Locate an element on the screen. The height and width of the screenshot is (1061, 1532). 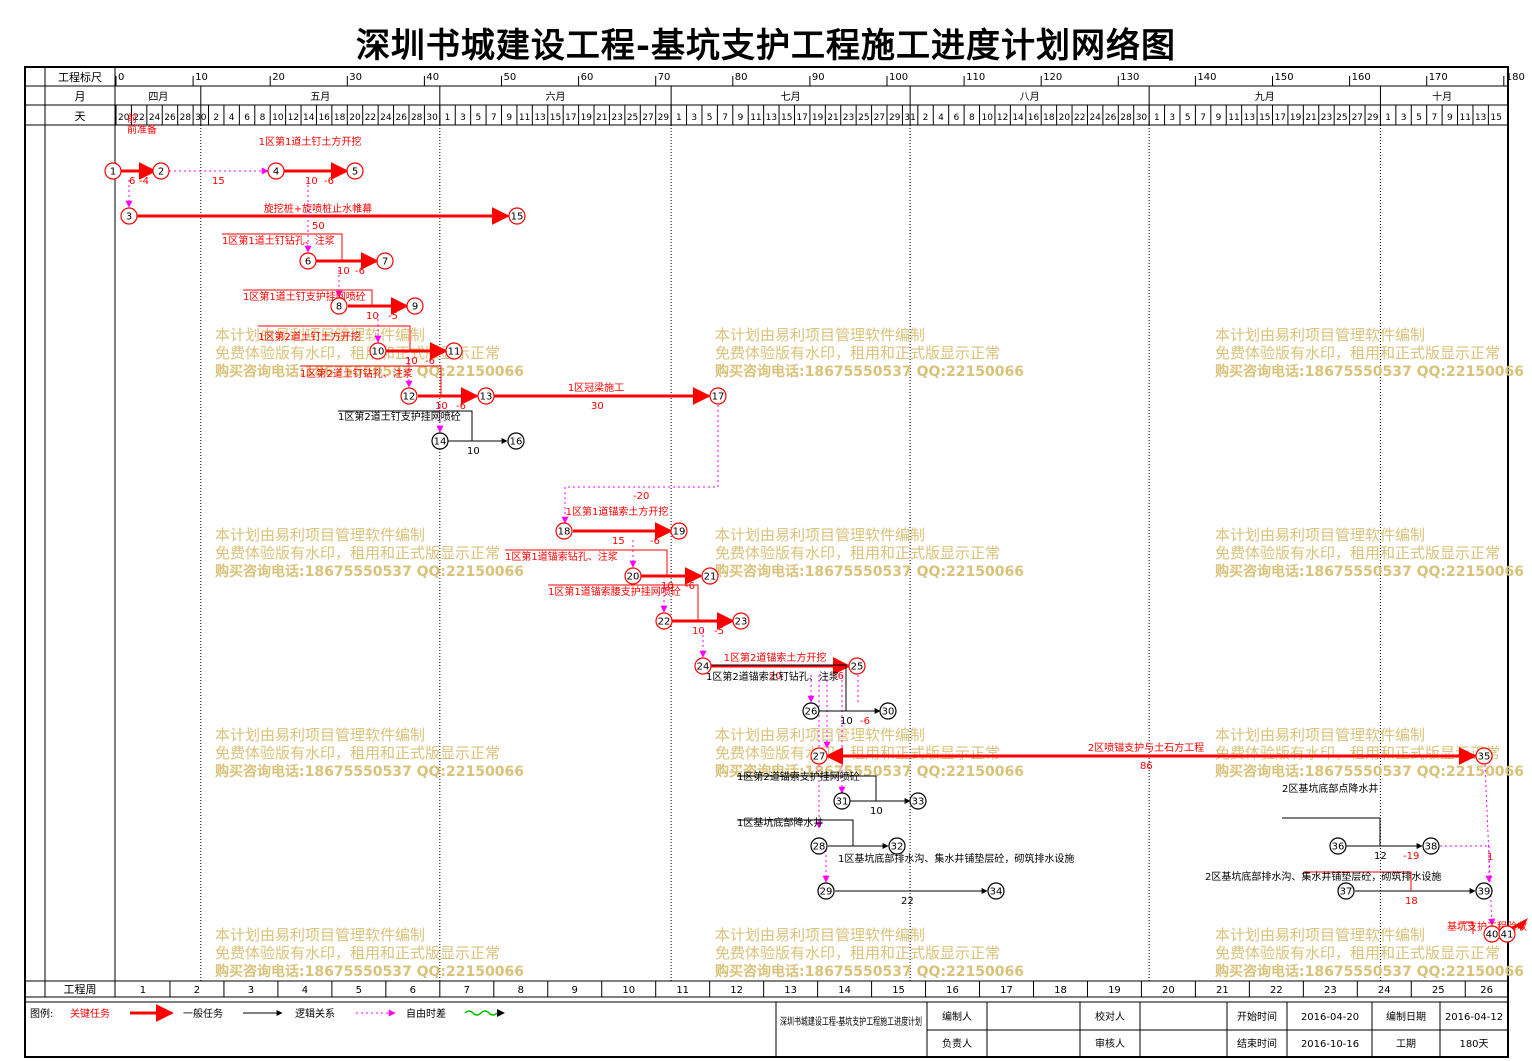
task-duration: 30 is located at coordinates (597, 406).